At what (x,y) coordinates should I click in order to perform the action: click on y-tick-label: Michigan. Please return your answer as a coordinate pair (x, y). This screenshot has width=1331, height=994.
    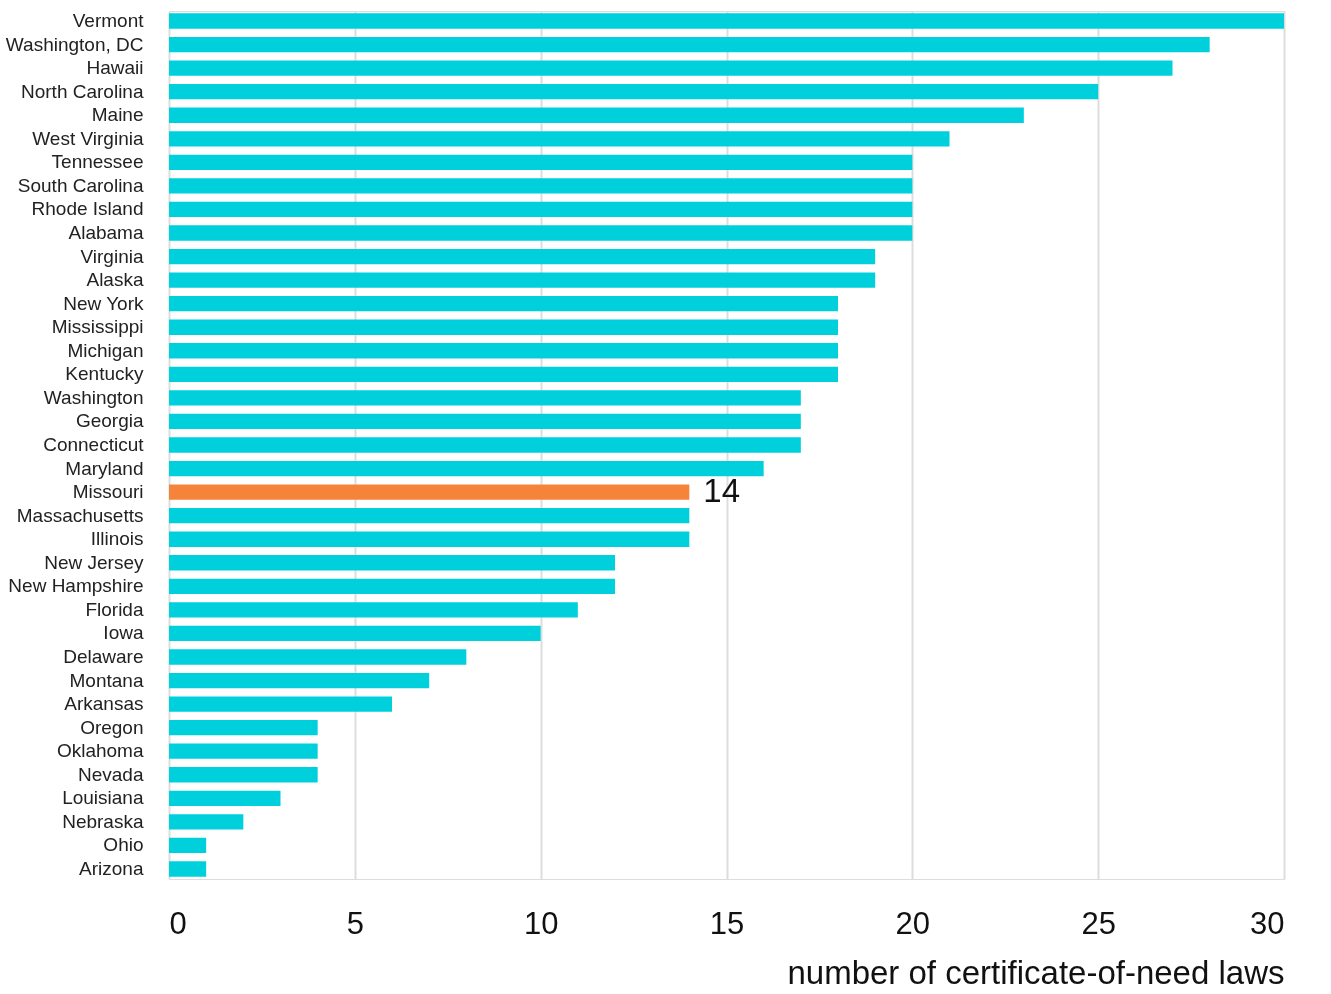
    Looking at the image, I should click on (105, 350).